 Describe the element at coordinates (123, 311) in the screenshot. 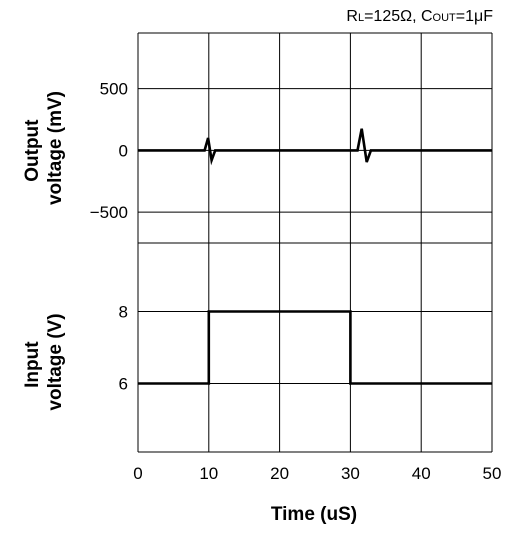

I see `y-tick-label: 8` at that location.